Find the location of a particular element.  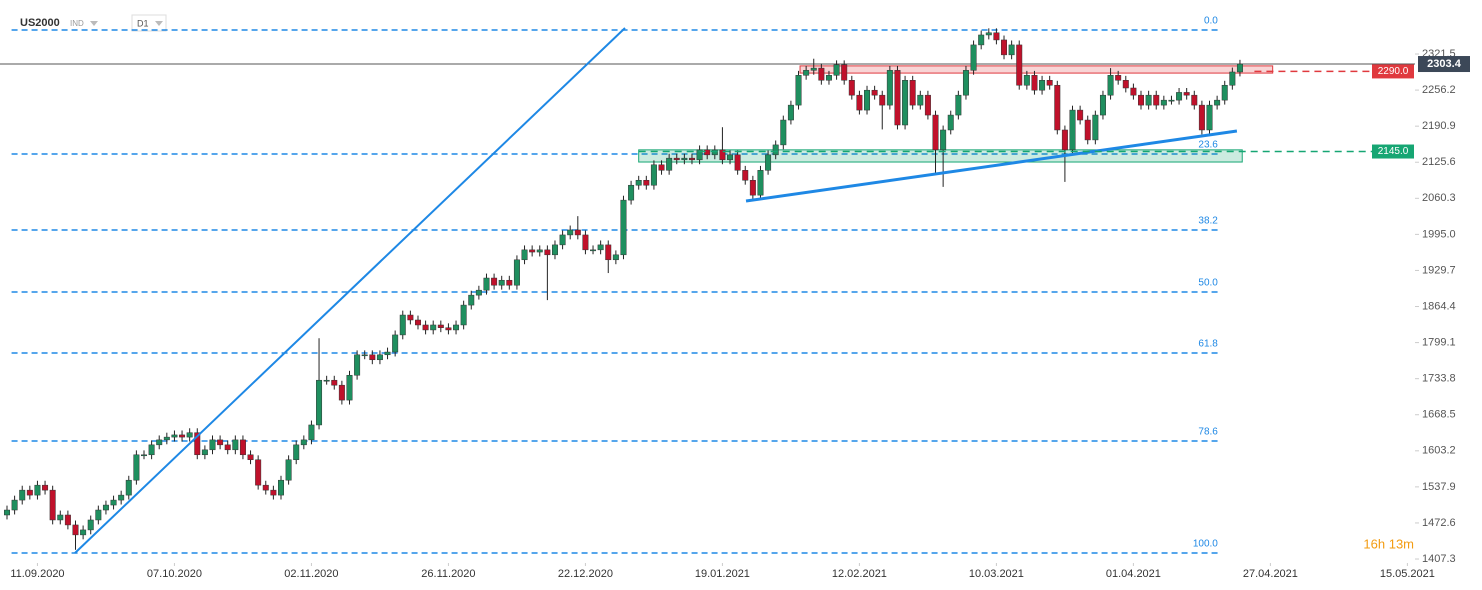

y-tick-label: 1799.1 is located at coordinates (1439, 343).